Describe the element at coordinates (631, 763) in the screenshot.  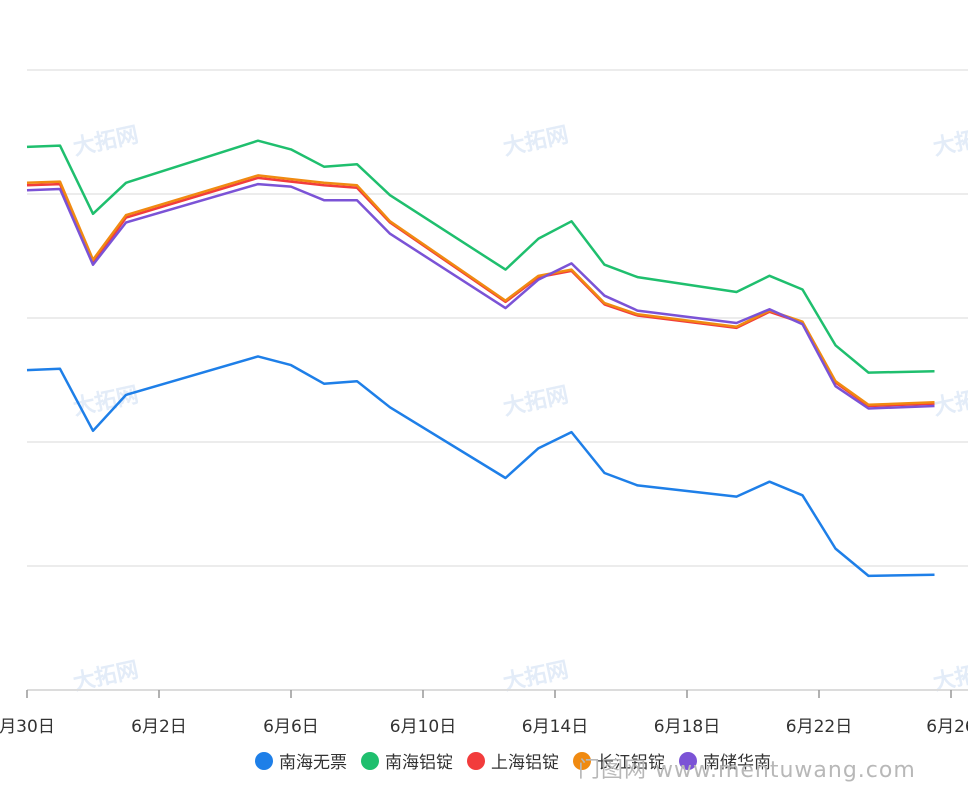
I see `legend-label: 长江铝锭` at that location.